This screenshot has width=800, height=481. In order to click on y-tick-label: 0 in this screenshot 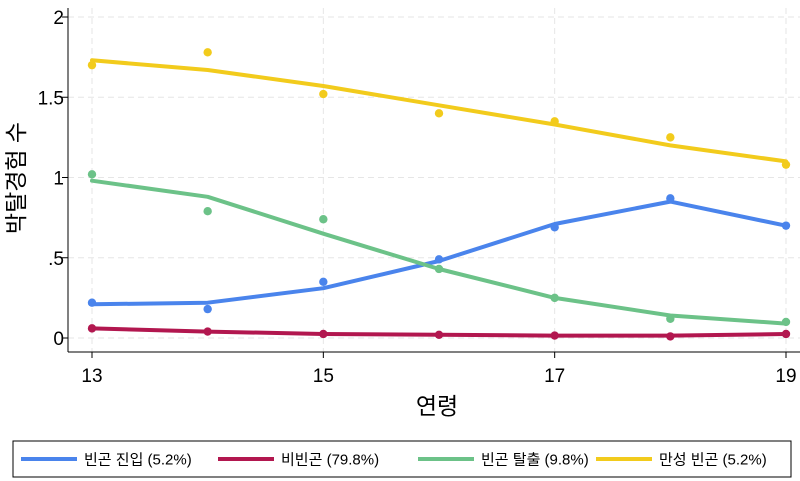, I will do `click(58, 339)`.